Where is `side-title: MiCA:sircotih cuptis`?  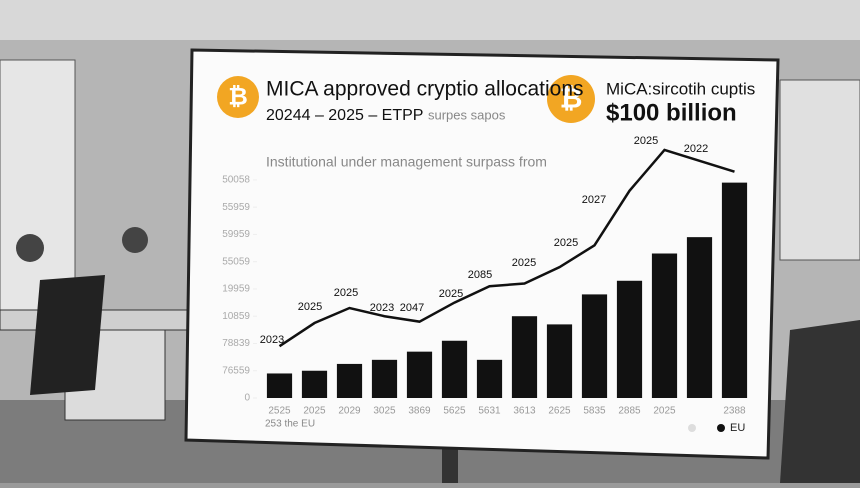 side-title: MiCA:sircotih cuptis is located at coordinates (680, 88).